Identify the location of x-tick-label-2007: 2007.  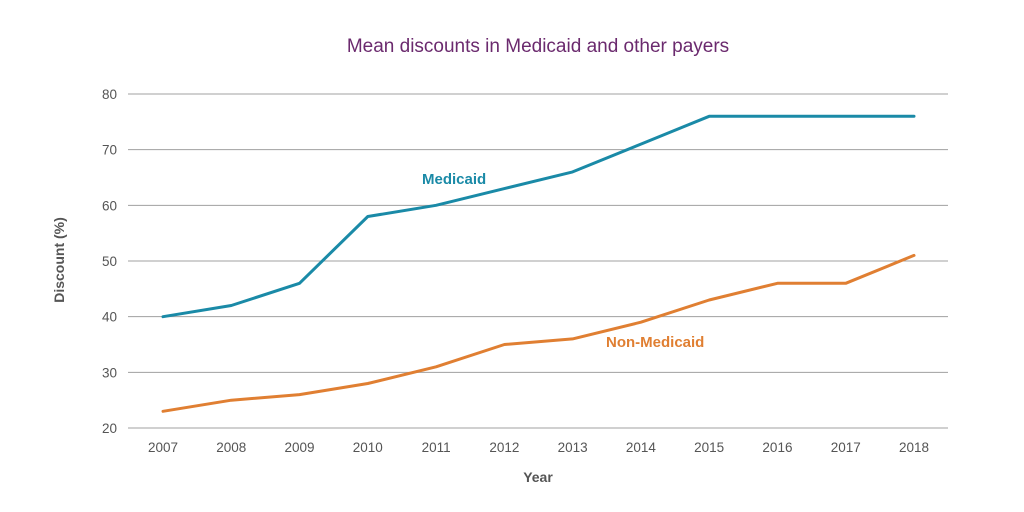
(163, 447).